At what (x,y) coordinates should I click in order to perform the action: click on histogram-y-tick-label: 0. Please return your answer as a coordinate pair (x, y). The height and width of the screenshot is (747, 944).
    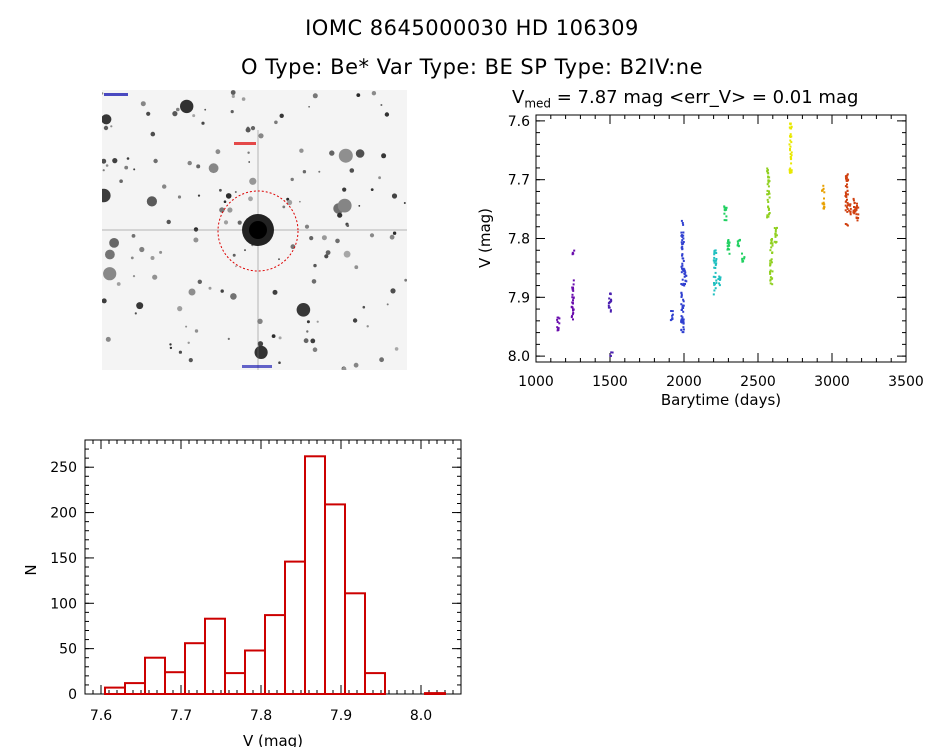
    Looking at the image, I should click on (72, 695).